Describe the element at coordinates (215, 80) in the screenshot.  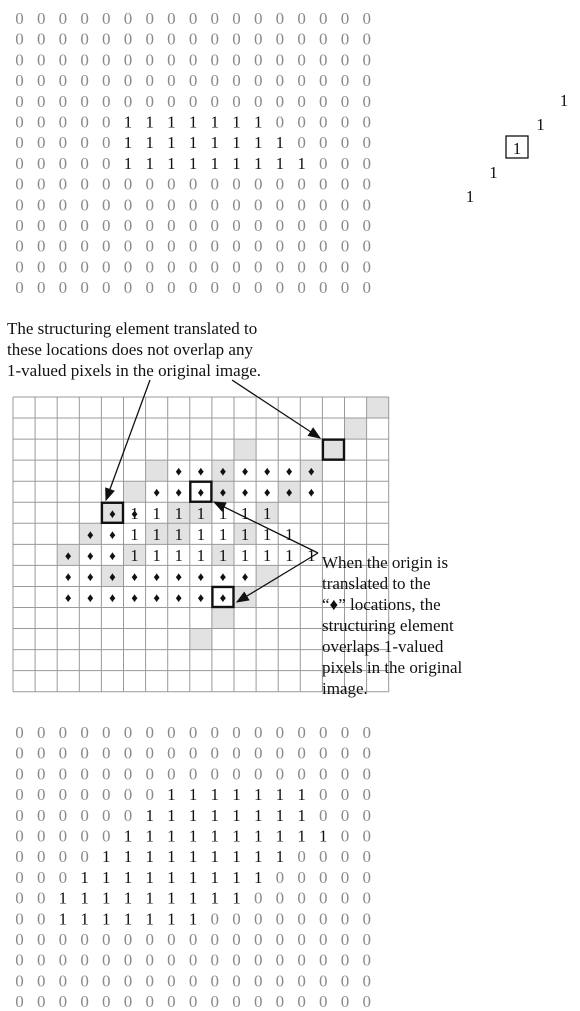
I see `original-cell-r3-c9: 0` at that location.